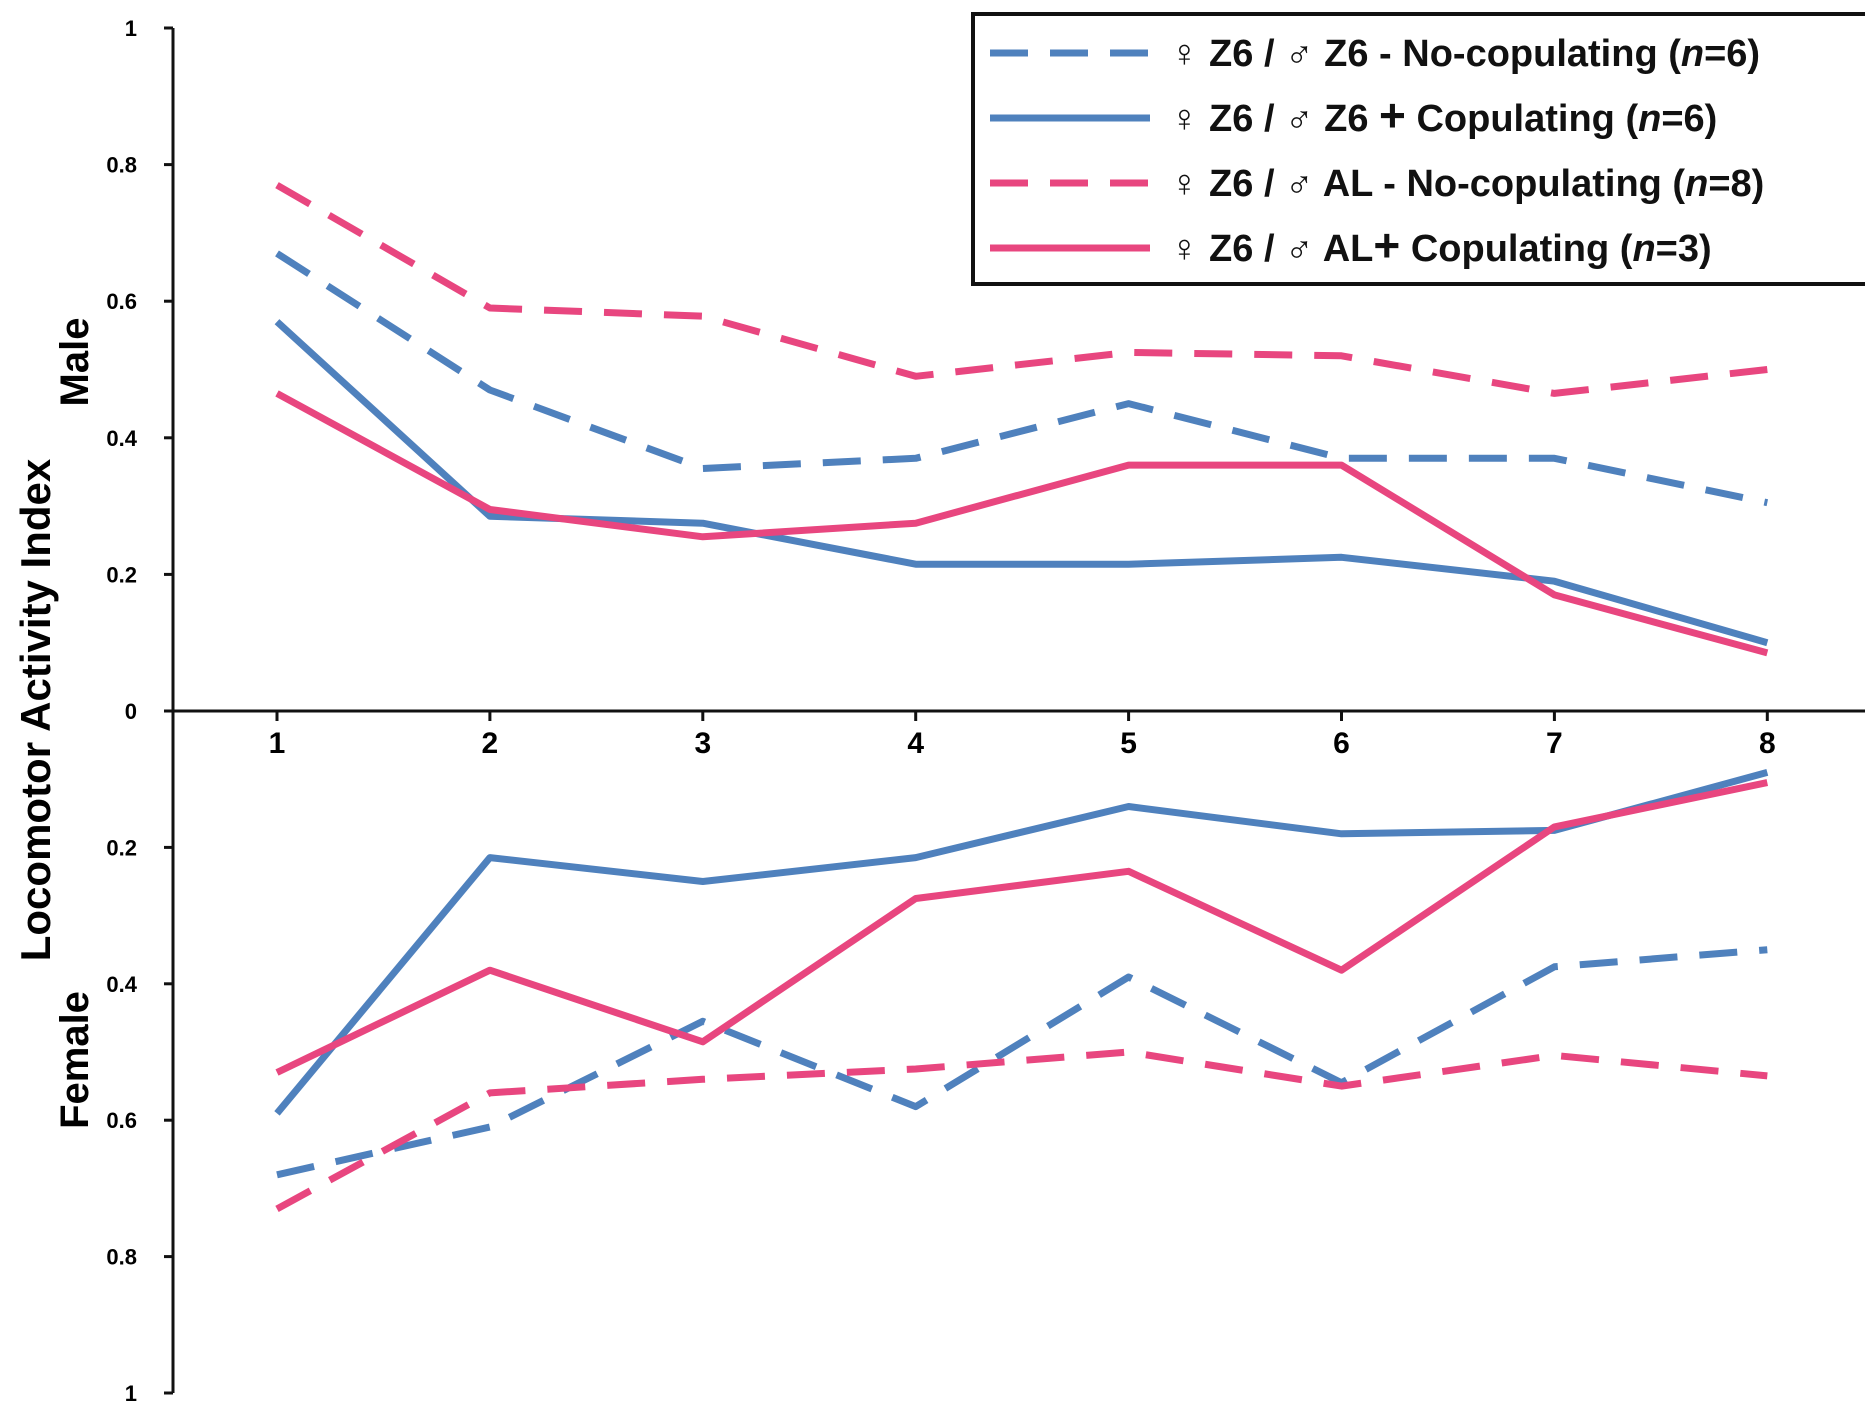  I want to click on x-tick-label: 6, so click(1341, 743).